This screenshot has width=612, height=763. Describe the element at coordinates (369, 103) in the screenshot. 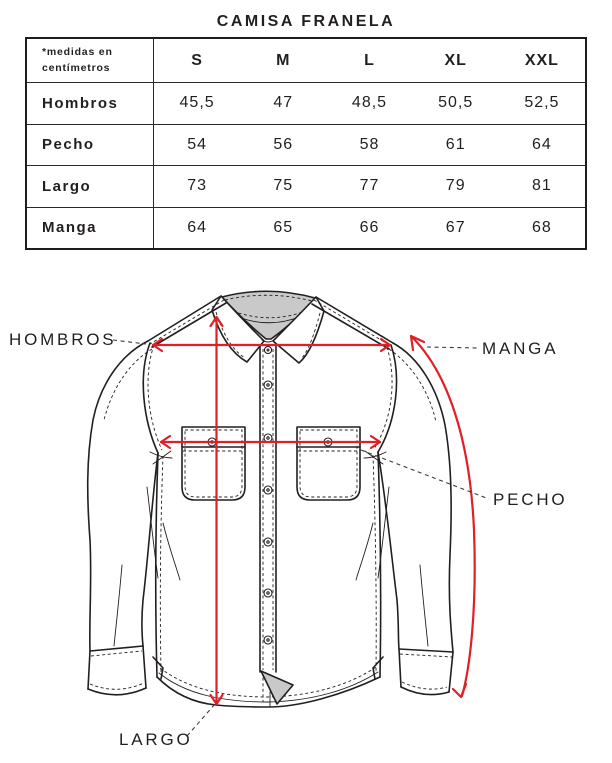

I see `value-cell: 48,5` at that location.